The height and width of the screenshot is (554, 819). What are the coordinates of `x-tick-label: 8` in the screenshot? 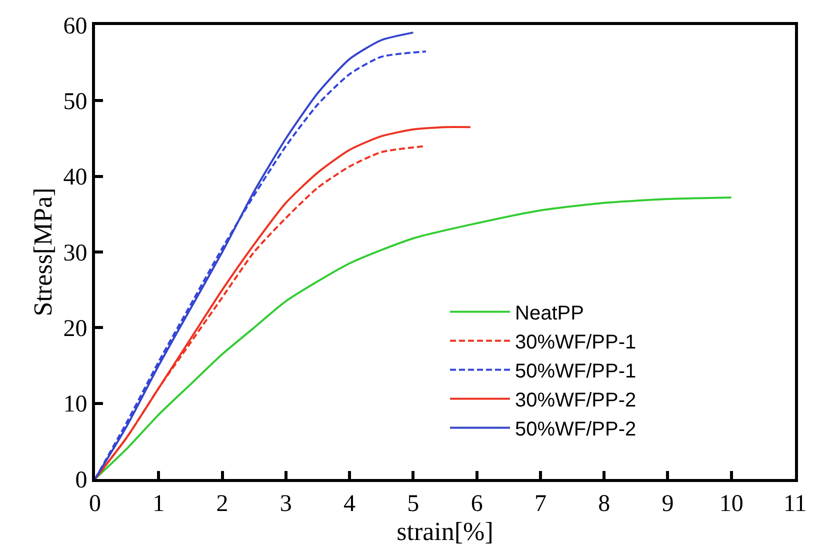 It's located at (604, 503).